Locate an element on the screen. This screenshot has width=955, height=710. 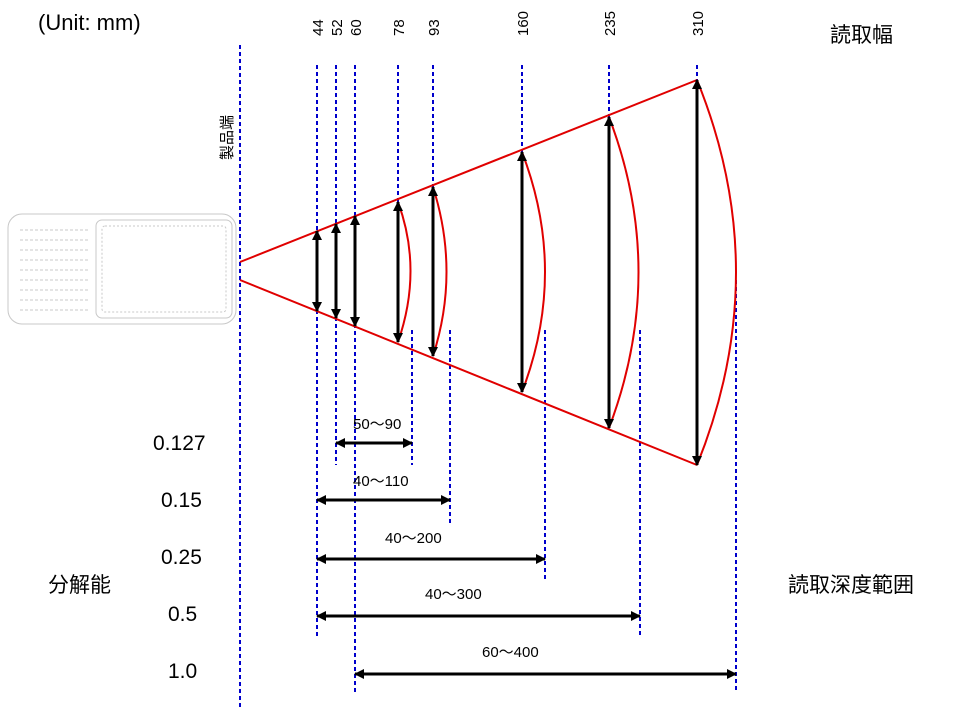
width-tick-label: 60 is located at coordinates (356, 27).